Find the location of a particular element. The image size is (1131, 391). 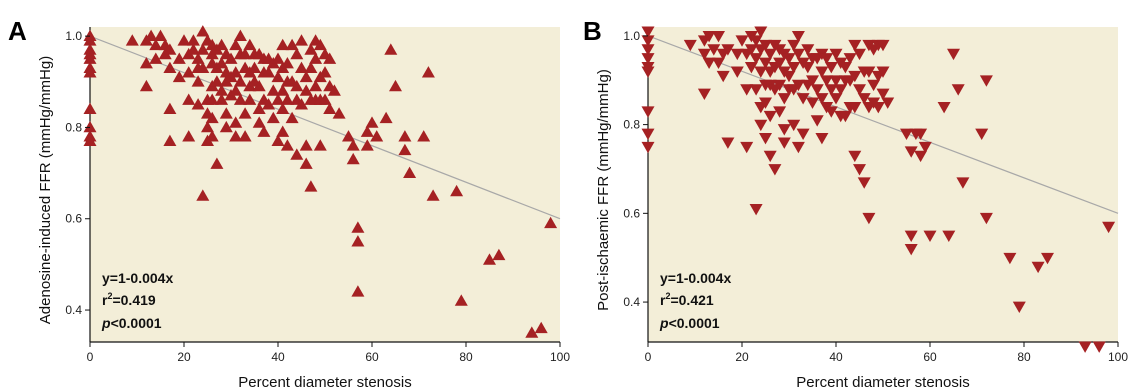

r-squared-label: r2=0.419 is located at coordinates (129, 299).